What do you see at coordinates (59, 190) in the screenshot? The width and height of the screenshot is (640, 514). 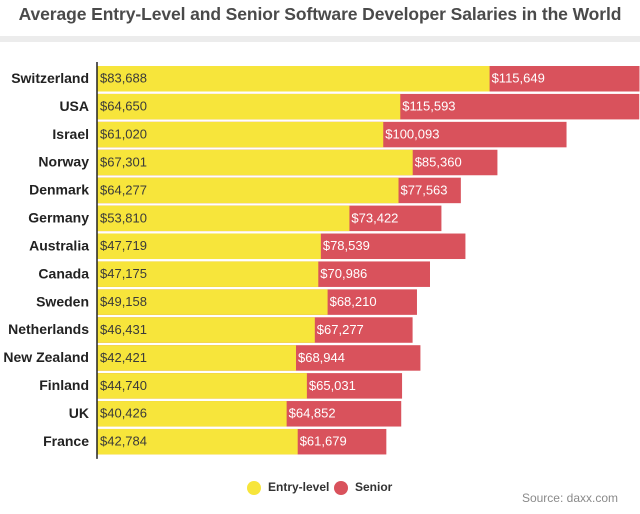 I see `category-label: Denmark` at bounding box center [59, 190].